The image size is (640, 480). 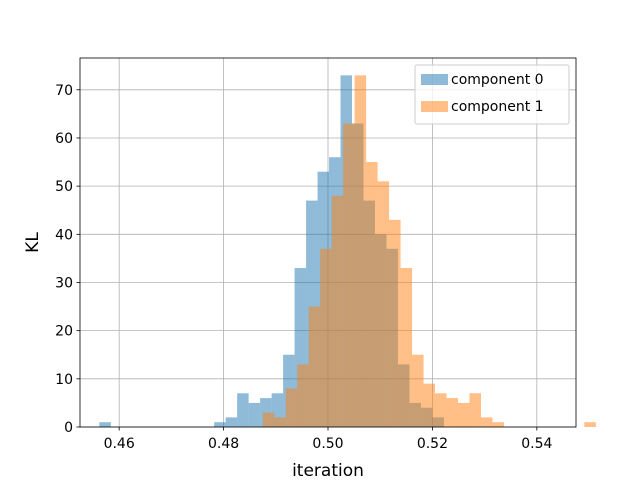 What do you see at coordinates (497, 80) in the screenshot?
I see `legend-label: component 0` at bounding box center [497, 80].